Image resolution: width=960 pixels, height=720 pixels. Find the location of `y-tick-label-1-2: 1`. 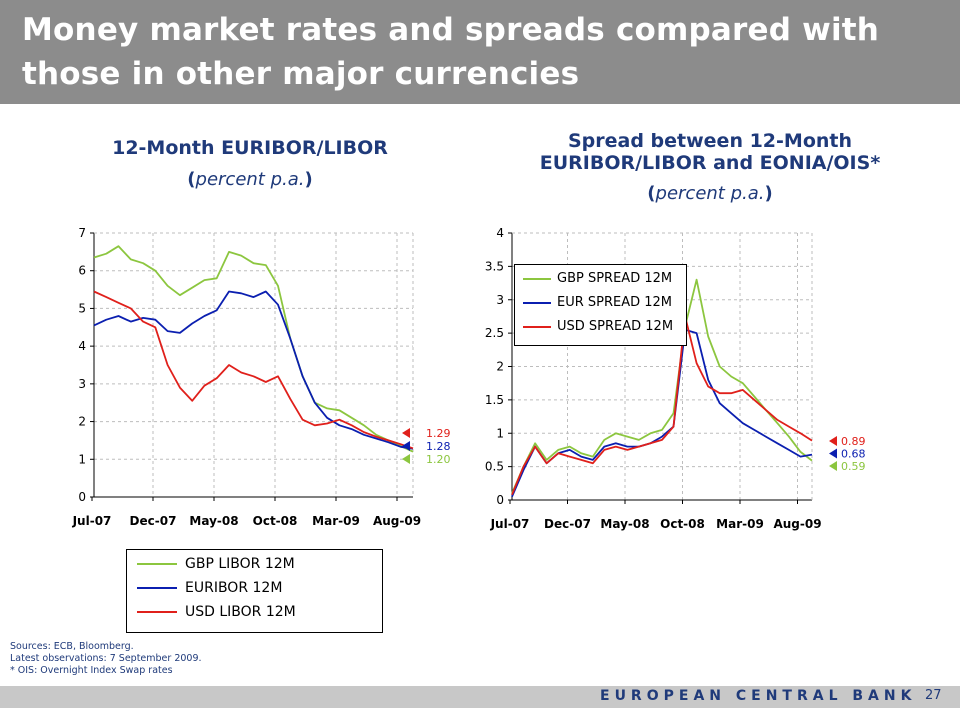

y-tick-label-1-2: 1 is located at coordinates (500, 433).